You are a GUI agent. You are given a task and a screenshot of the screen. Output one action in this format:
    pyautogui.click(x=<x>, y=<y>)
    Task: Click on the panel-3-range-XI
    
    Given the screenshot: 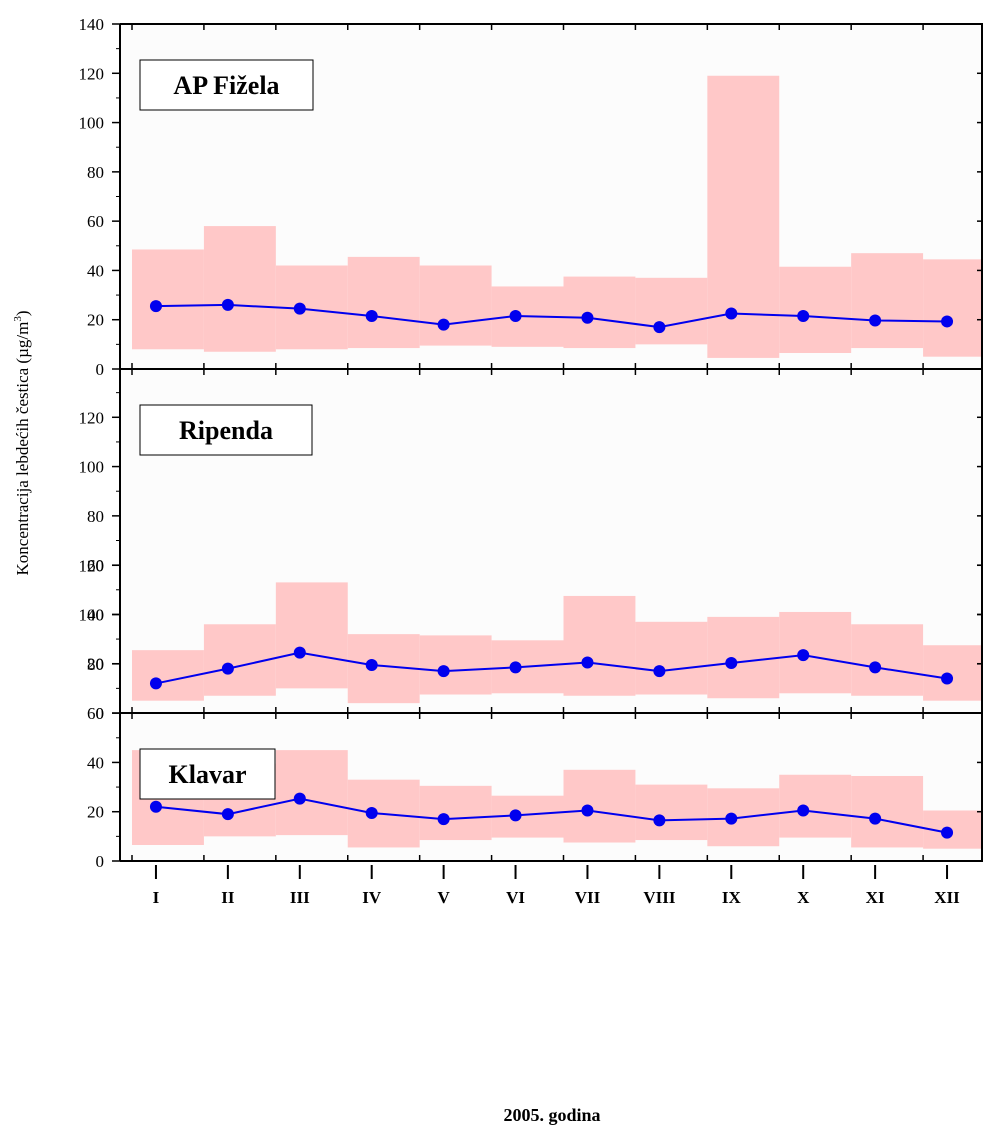 What is the action you would take?
    pyautogui.click(x=887, y=811)
    